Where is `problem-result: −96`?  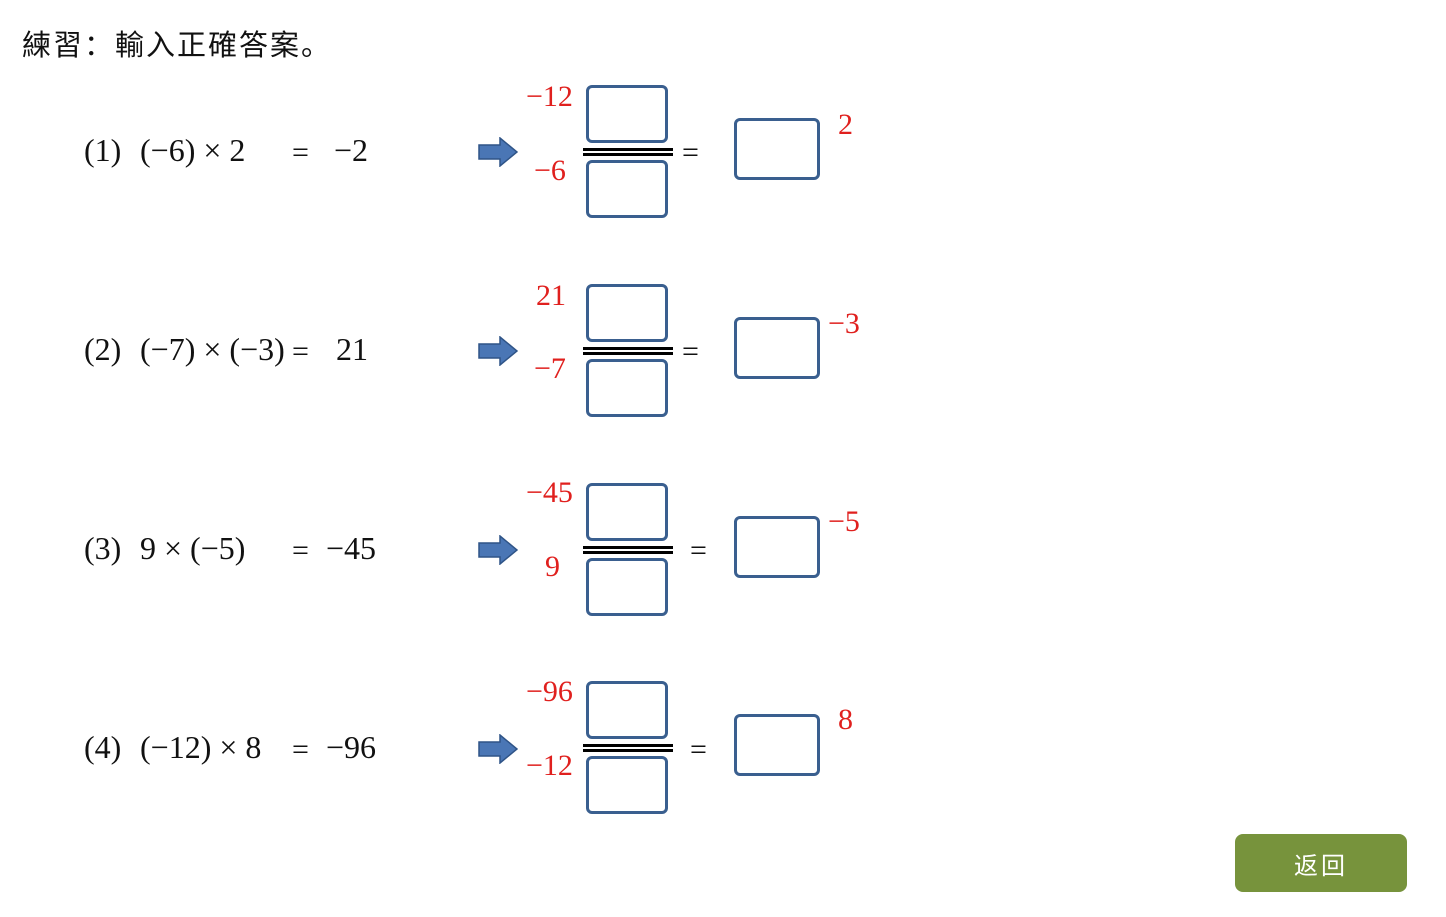 problem-result: −96 is located at coordinates (351, 747).